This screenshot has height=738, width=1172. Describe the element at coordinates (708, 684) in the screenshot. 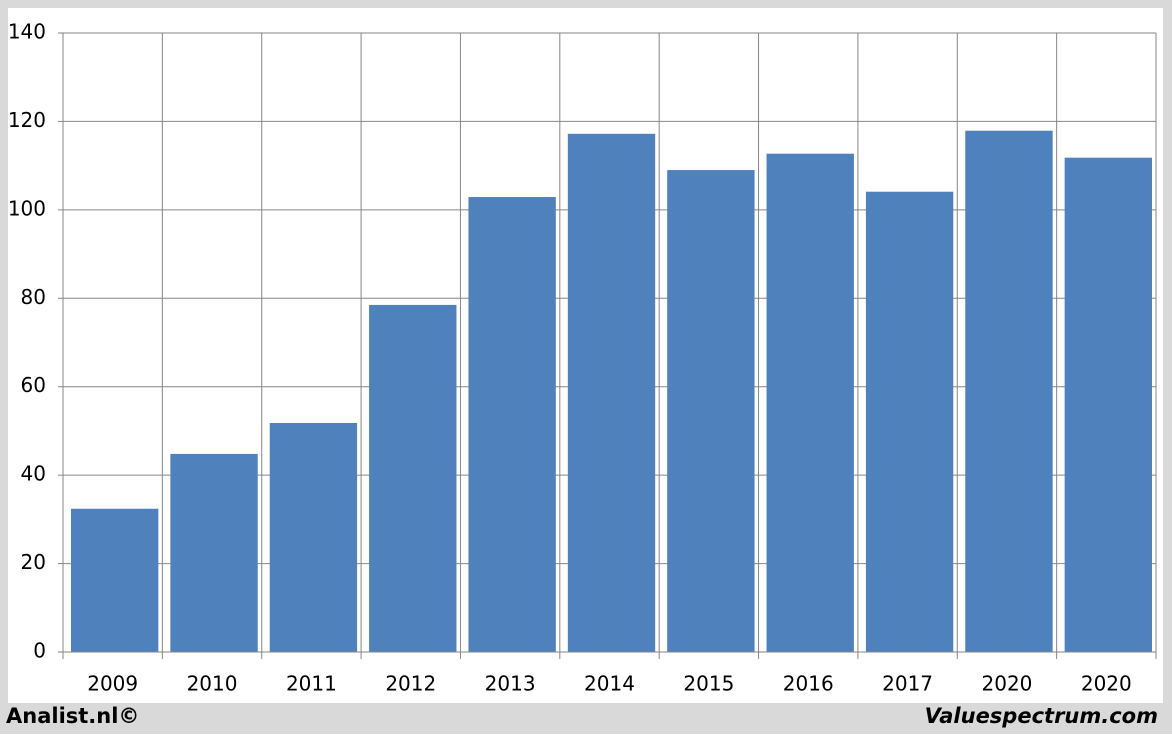

I see `x-tick-label: 2015` at that location.